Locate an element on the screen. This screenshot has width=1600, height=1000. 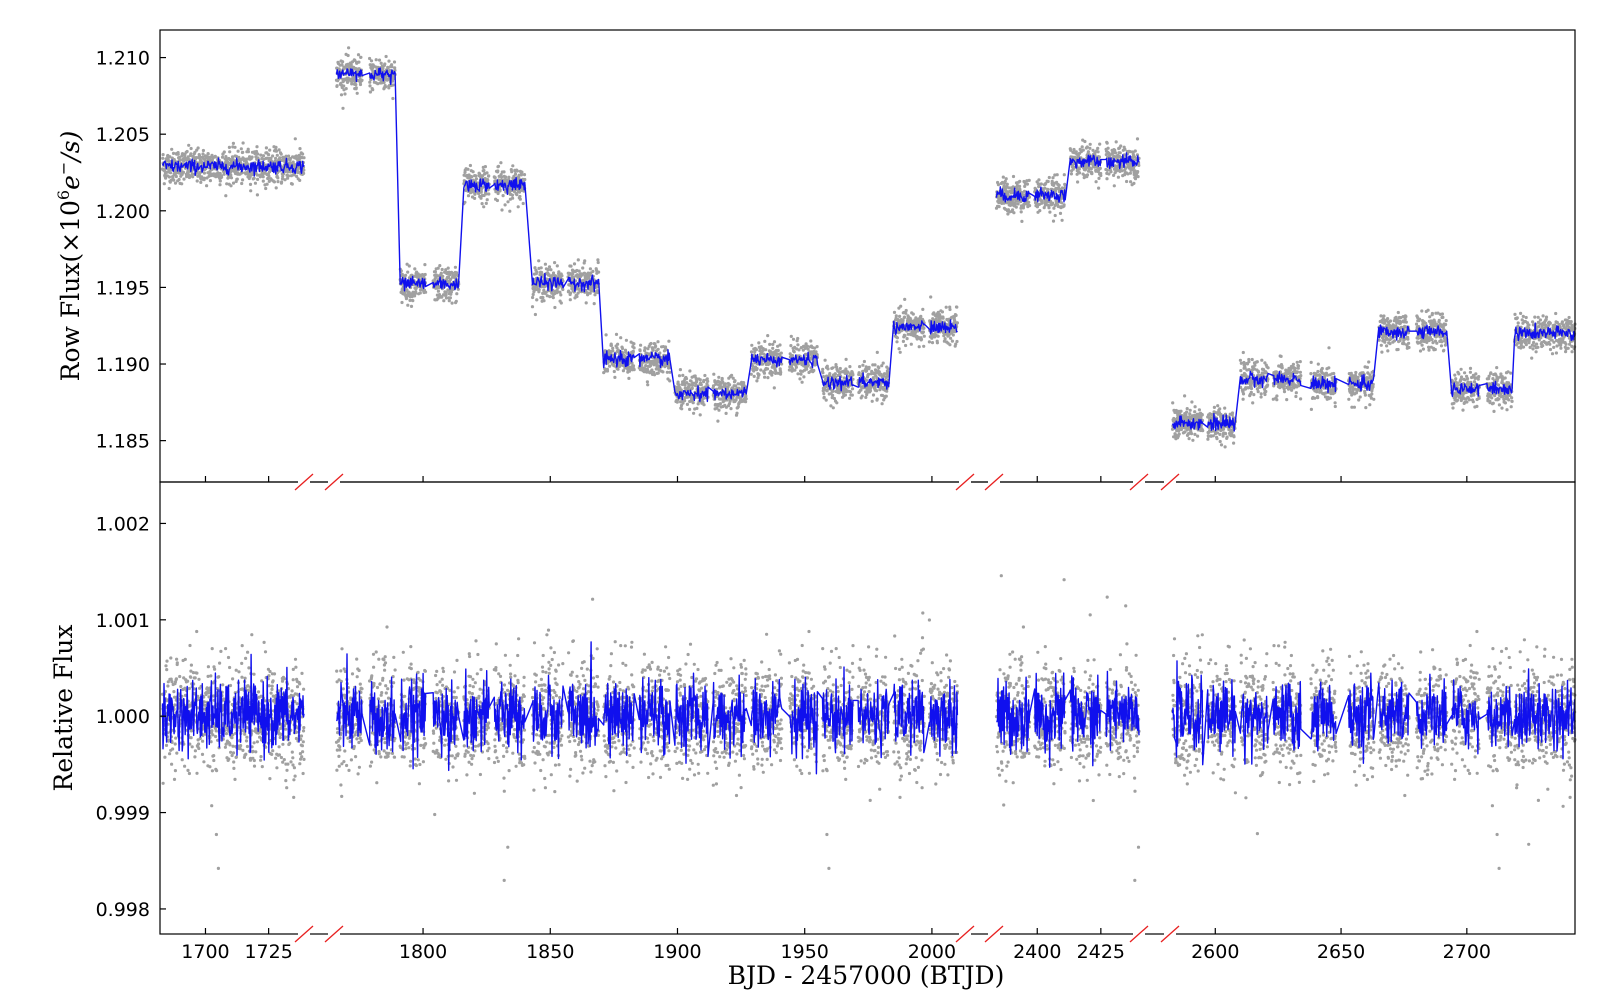
bottom-binned-series-line is located at coordinates (868, 708).